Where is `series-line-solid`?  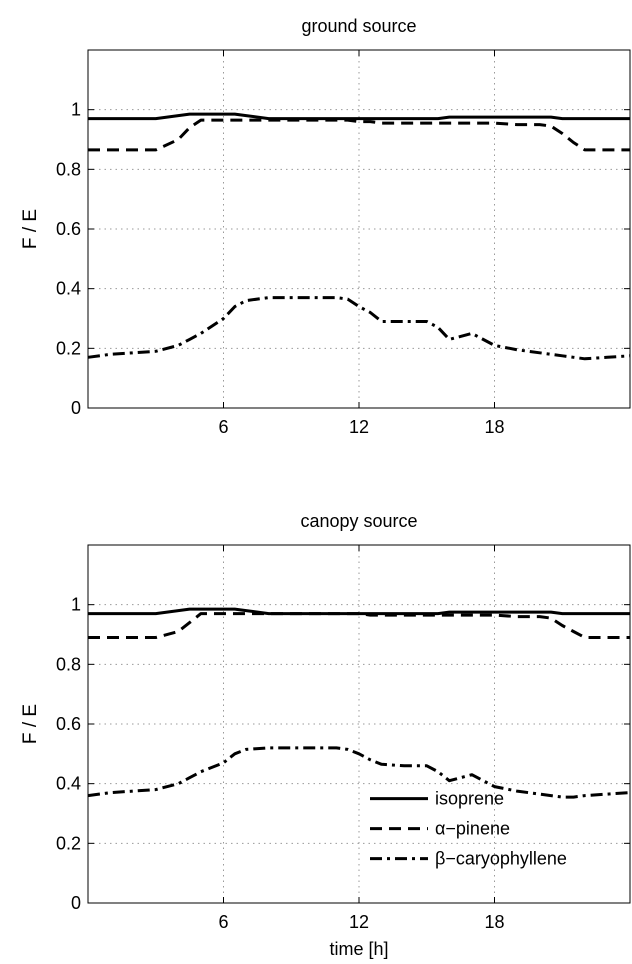
series-line-solid is located at coordinates (359, 116).